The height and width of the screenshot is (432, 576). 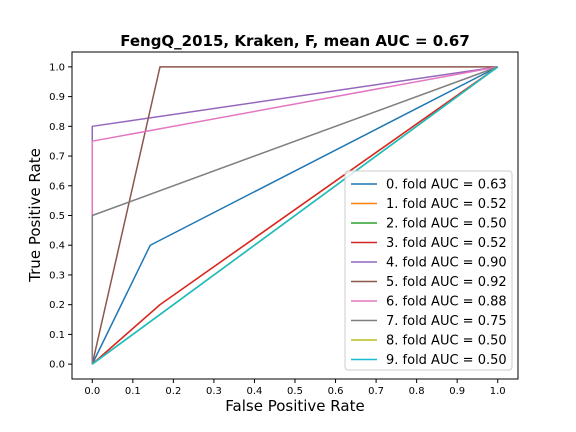 I want to click on legend-box, so click(x=428, y=270).